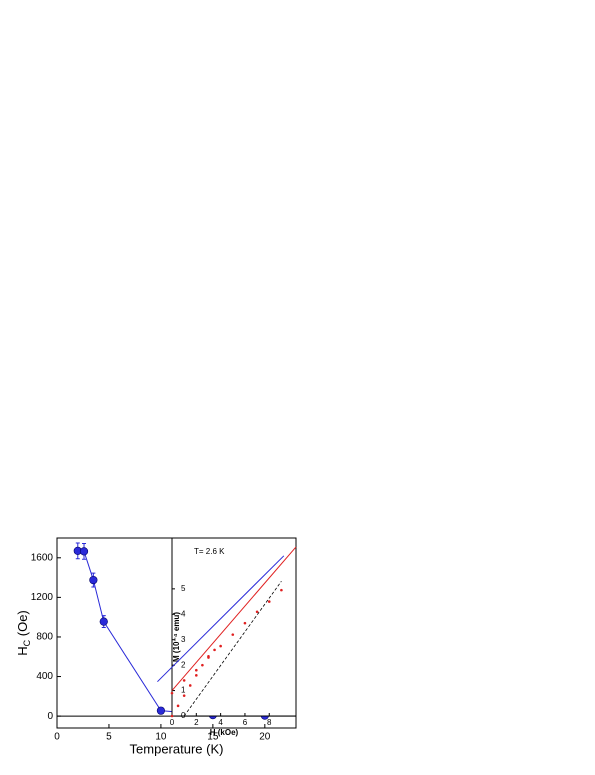 Image resolution: width=595 pixels, height=775 pixels. I want to click on y-axis-label: HC (Oe), so click(23, 633).